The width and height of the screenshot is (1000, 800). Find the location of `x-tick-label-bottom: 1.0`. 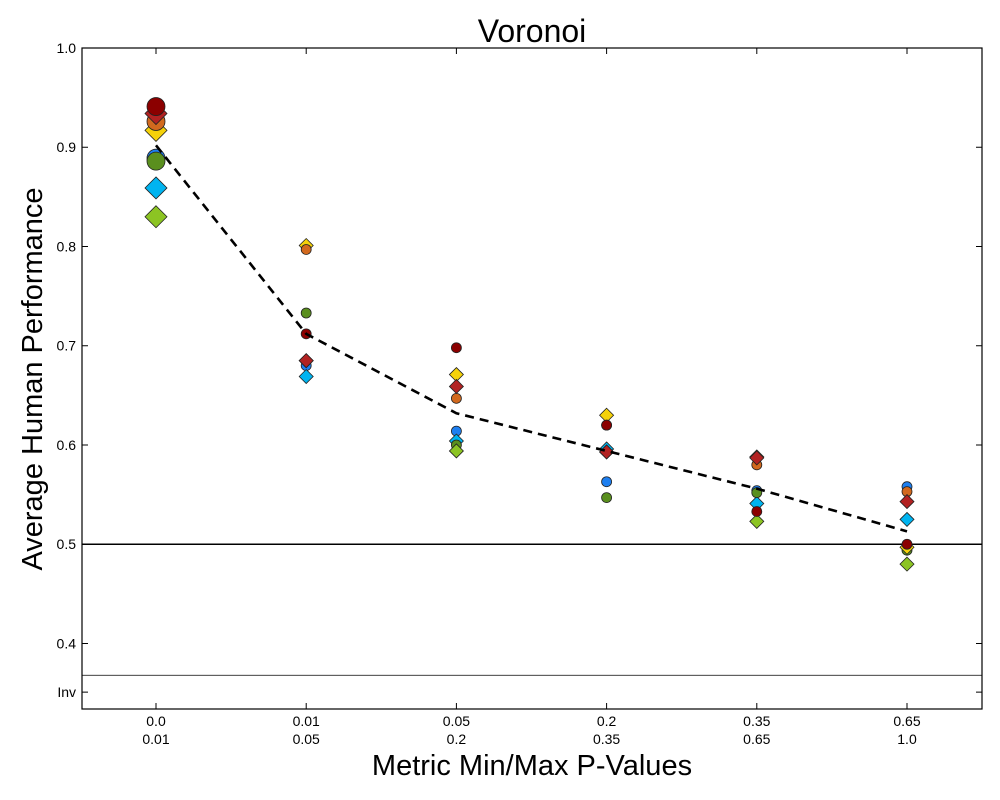

x-tick-label-bottom: 1.0 is located at coordinates (907, 739).